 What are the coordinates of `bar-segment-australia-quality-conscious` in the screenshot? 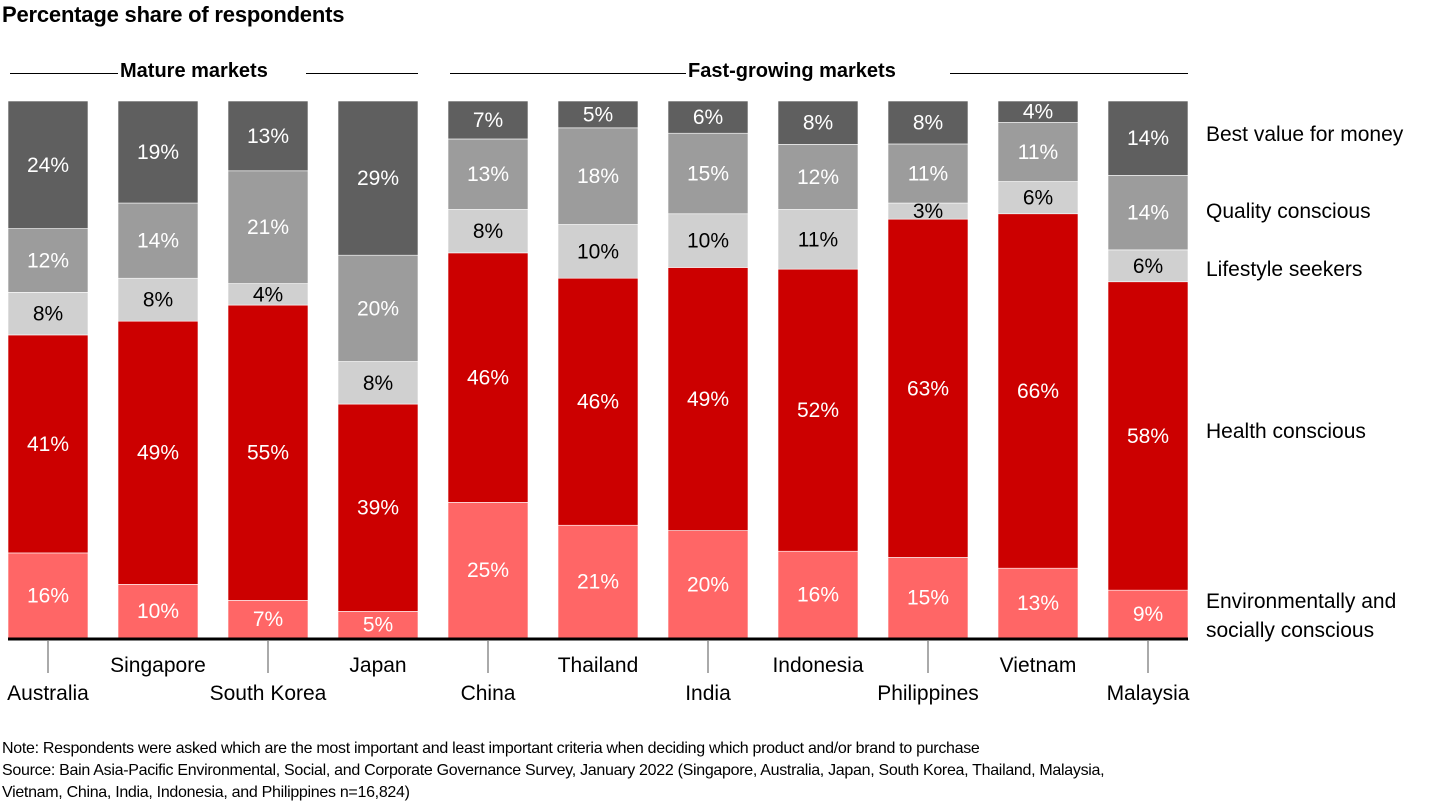 It's located at (48, 260).